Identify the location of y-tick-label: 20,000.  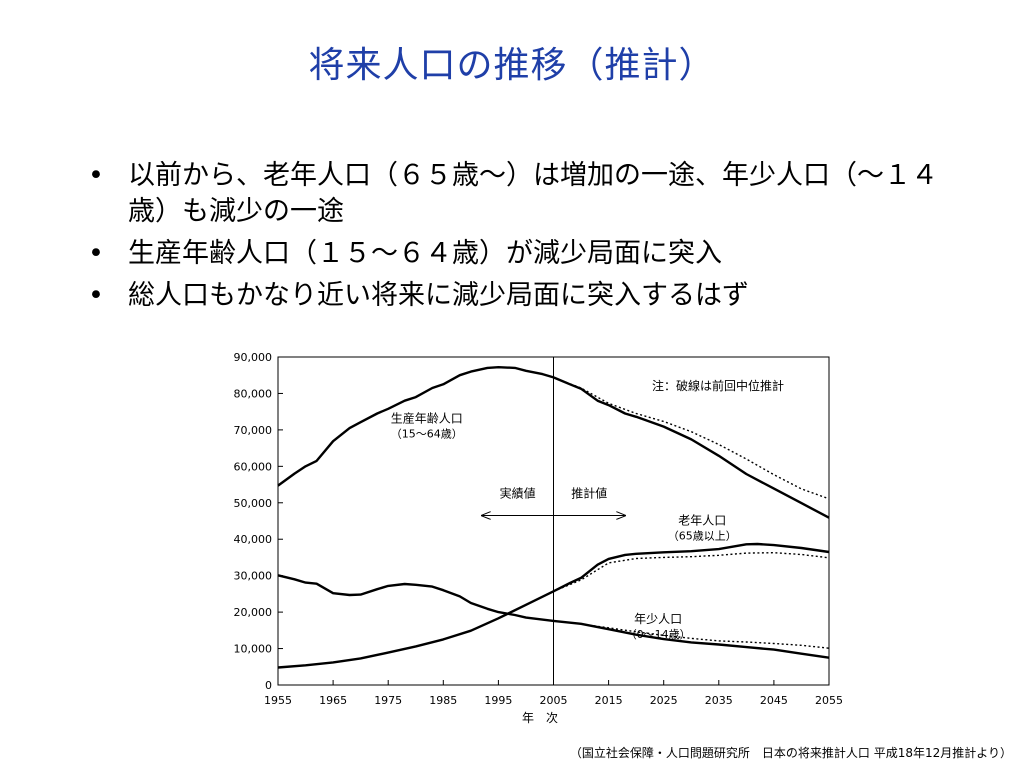
(253, 612).